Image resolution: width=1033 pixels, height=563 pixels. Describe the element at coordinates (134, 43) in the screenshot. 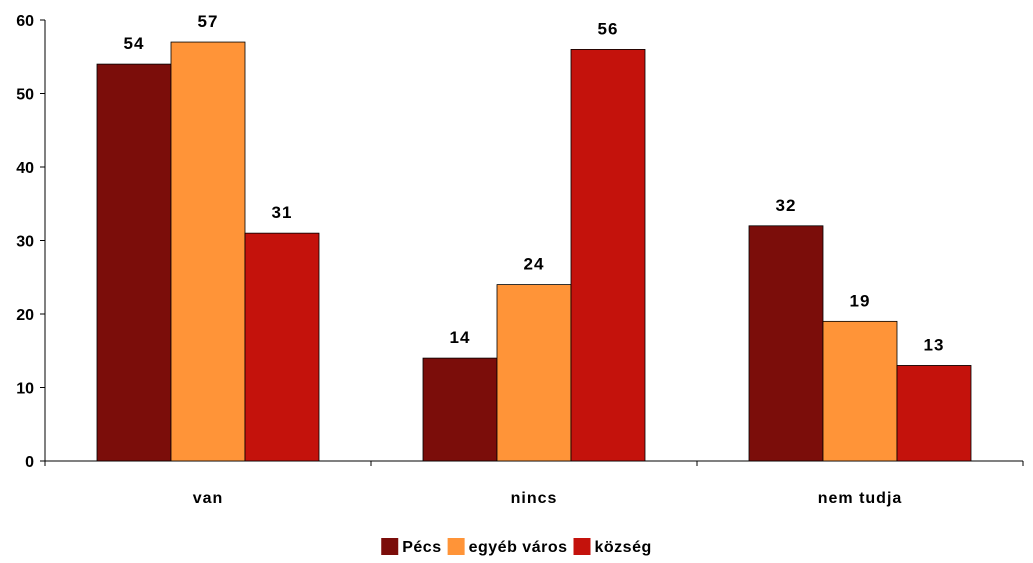

I see `data-label: 54` at that location.